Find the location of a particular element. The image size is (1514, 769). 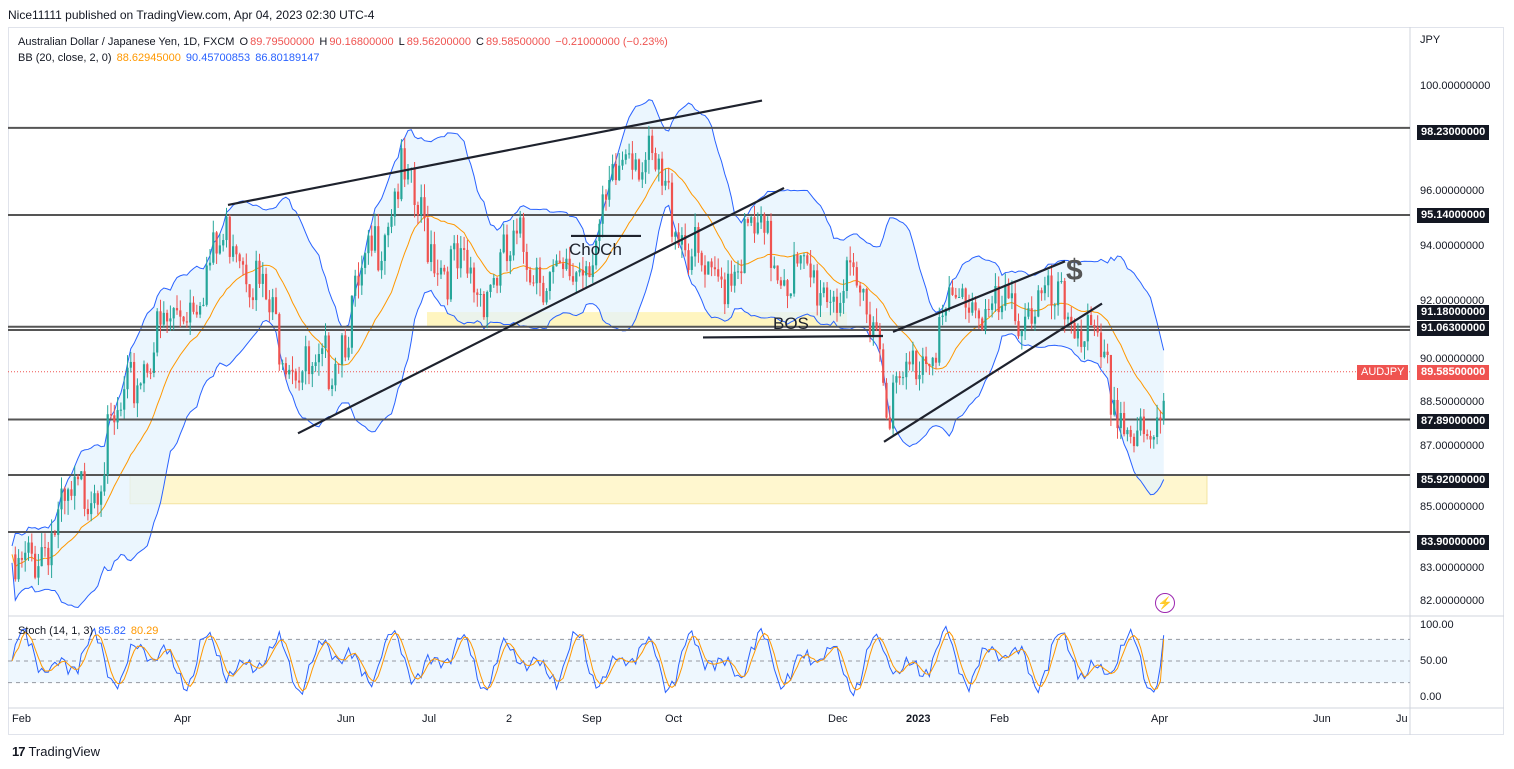

symbol-tag: AUDJPY is located at coordinates (1383, 372).